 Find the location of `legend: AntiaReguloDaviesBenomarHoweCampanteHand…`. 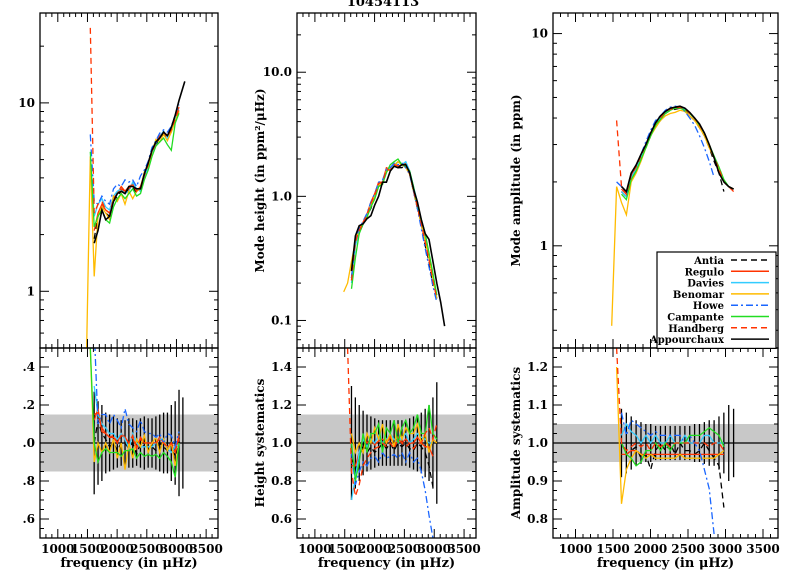

legend: AntiaReguloDaviesBenomarHoweCampanteHand… is located at coordinates (713, 300).